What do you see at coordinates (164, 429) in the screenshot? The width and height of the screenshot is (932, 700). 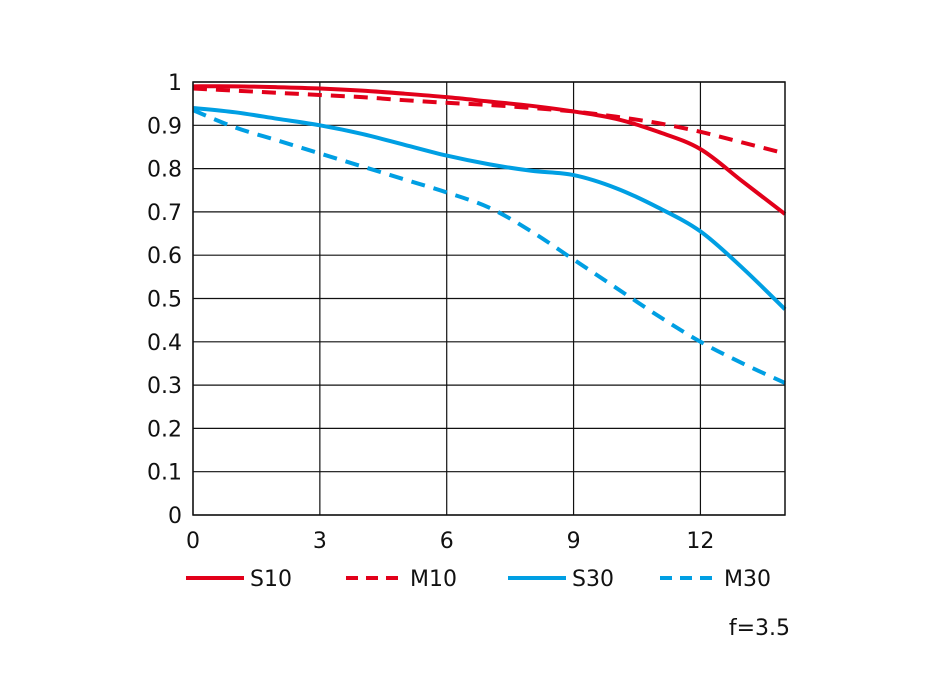 I see `y-tick-label: 0.2` at bounding box center [164, 429].